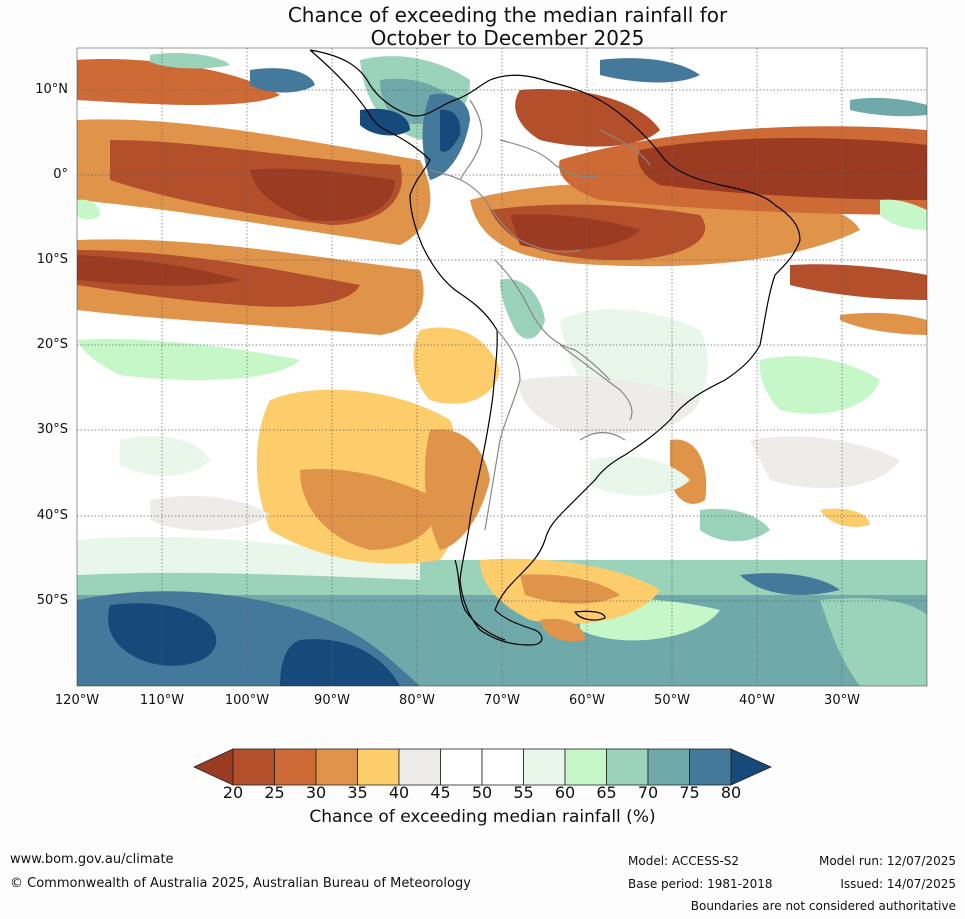  I want to click on lon-label-90w: 90°W, so click(332, 700).